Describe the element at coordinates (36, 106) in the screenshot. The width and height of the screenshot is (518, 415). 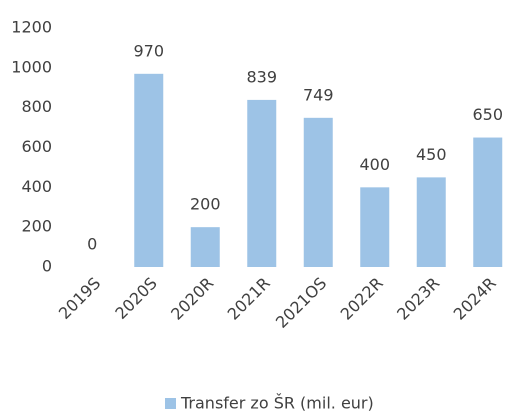
I see `y-tick-label: 800` at that location.